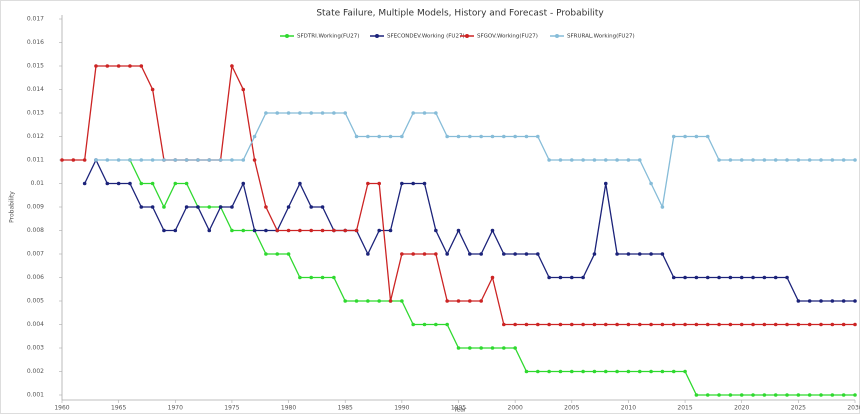  Describe the element at coordinates (798, 408) in the screenshot. I see `x-tick-label: 2025` at that location.